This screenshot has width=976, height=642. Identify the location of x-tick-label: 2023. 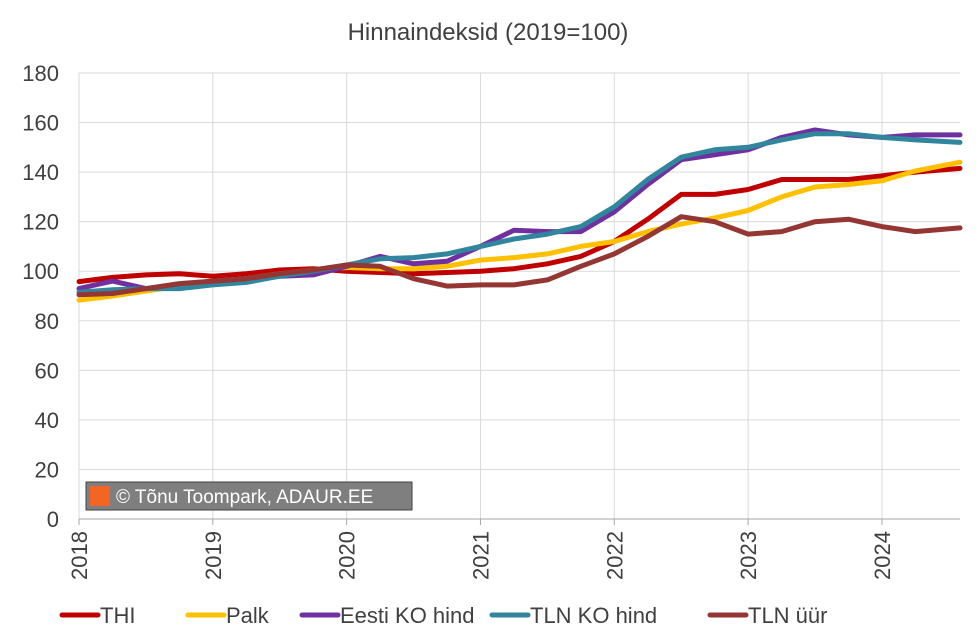
(748, 555).